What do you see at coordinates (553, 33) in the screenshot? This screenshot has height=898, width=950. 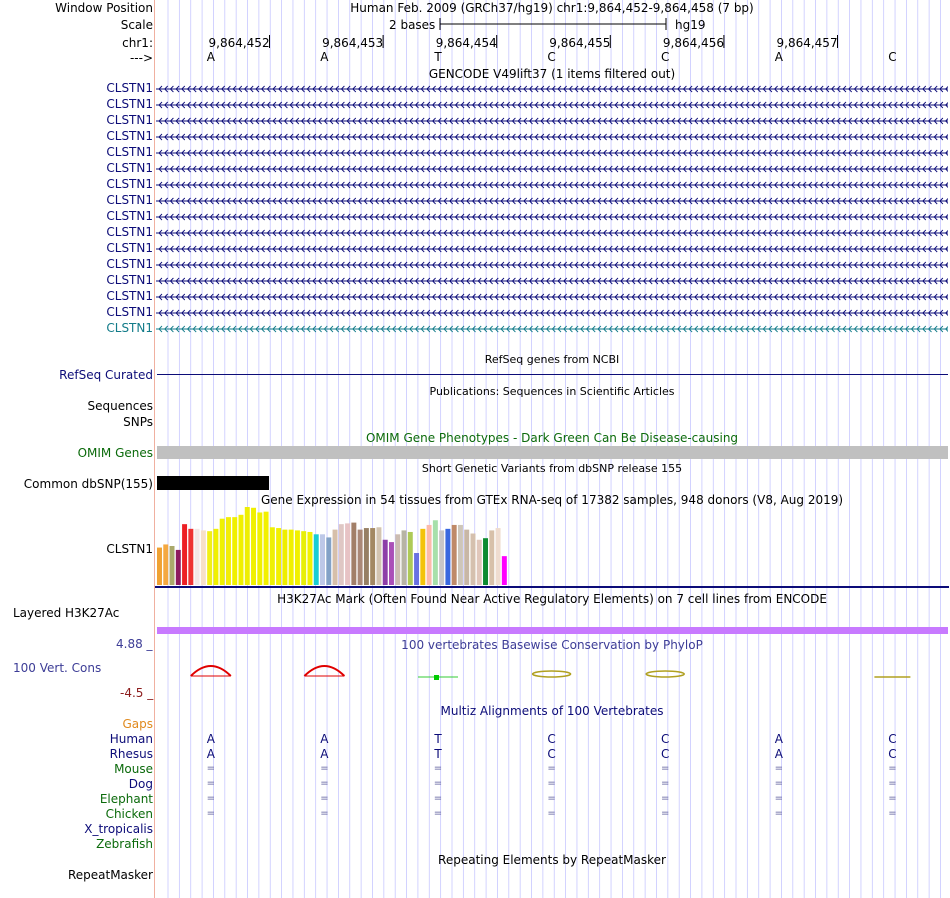 I see `ruler` at bounding box center [553, 33].